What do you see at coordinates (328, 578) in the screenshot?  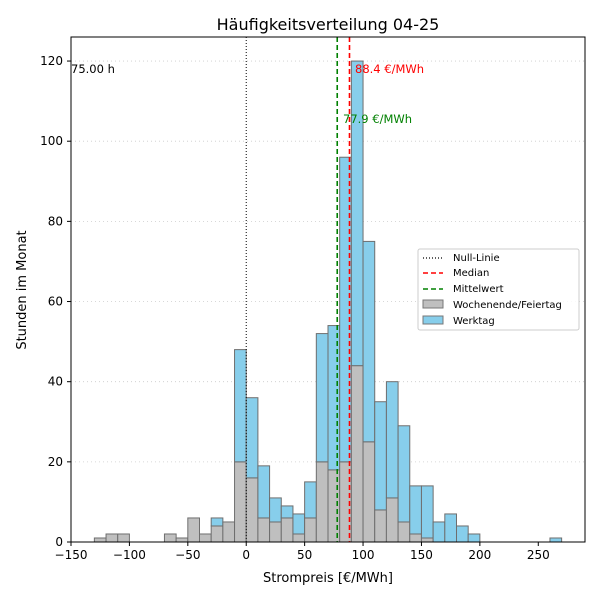 I see `x-axis-label: Strompreis [€/MWh]` at bounding box center [328, 578].